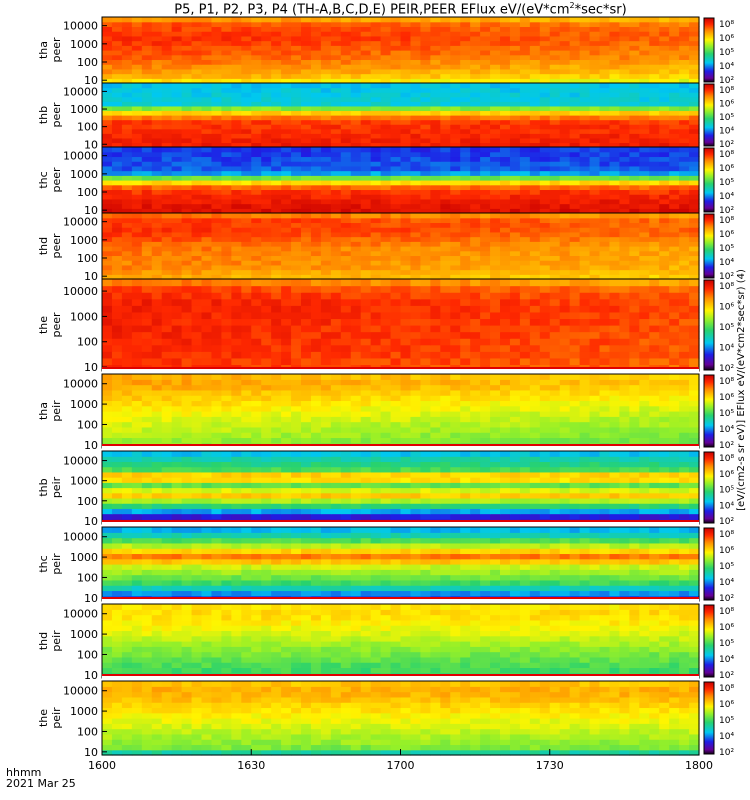 This screenshot has width=750, height=800. Describe the element at coordinates (726, 132) in the screenshot. I see `colorbar-tick-label: 10⁴` at that location.